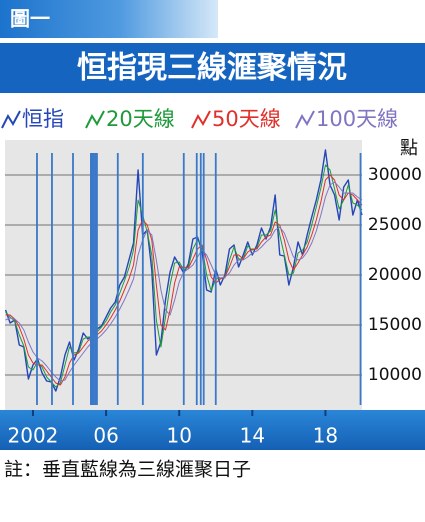  Describe the element at coordinates (33, 436) in the screenshot. I see `x-tick-label: 2002` at that location.